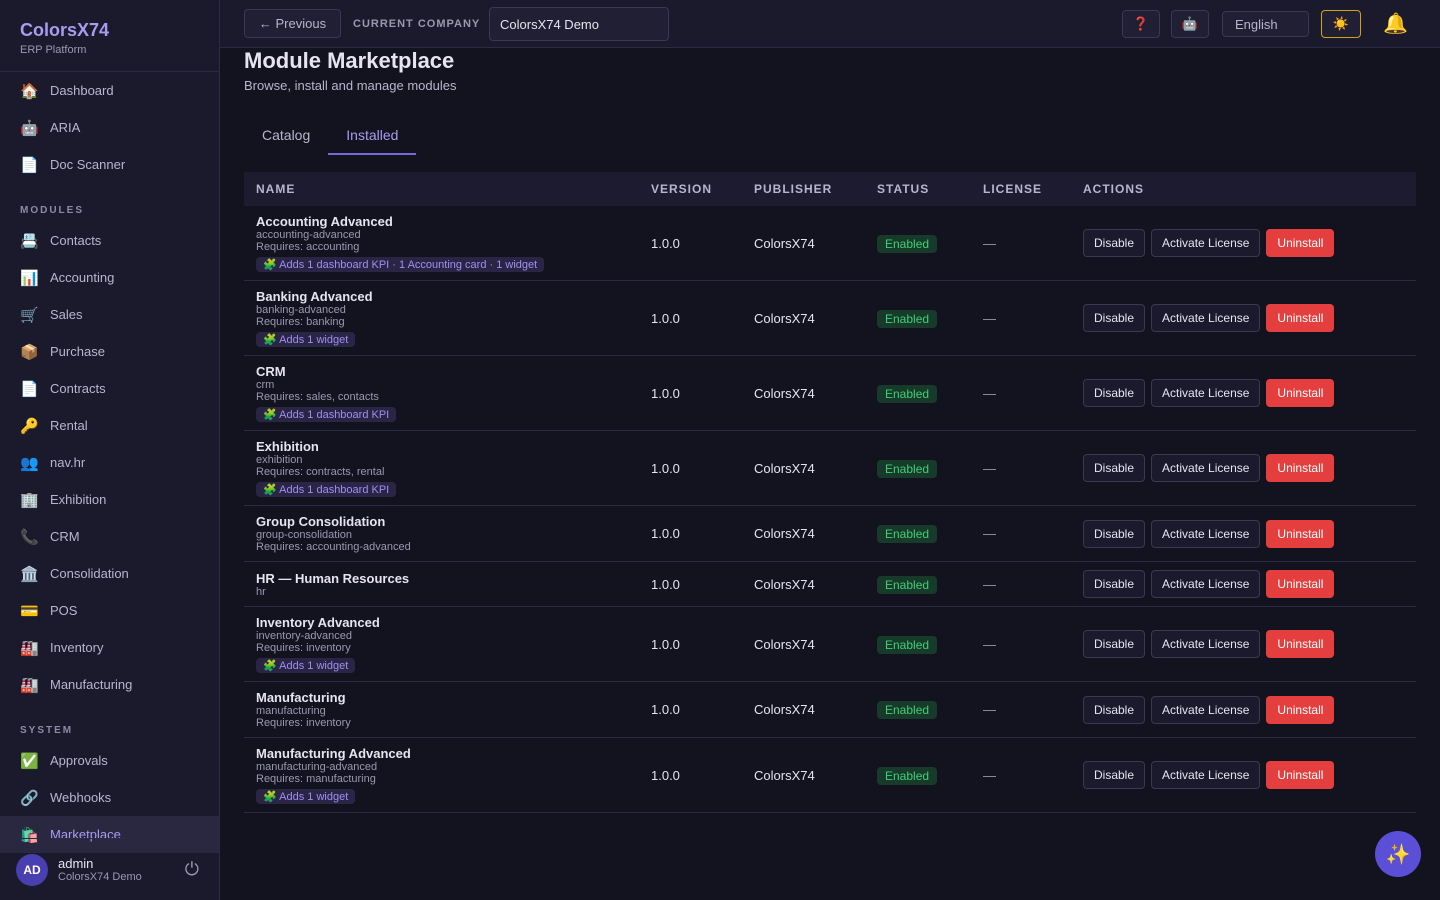  I want to click on nav-label: POS, so click(64, 610).